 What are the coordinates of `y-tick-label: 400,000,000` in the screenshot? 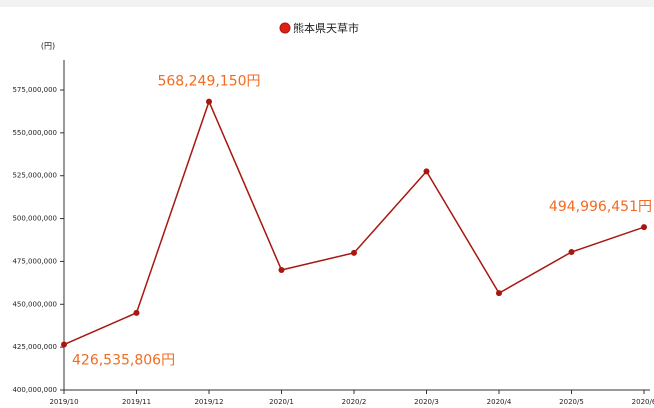 It's located at (34, 390).